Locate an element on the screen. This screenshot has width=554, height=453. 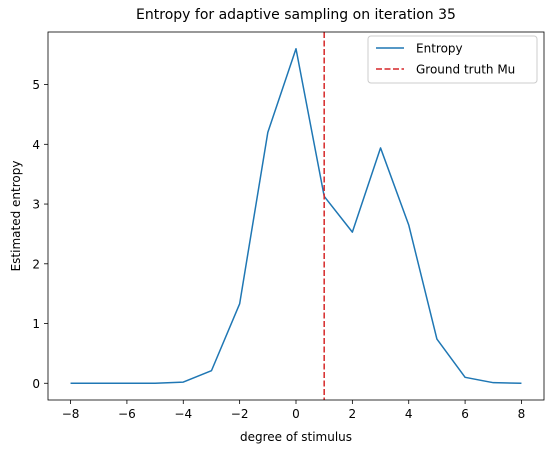
x-tick-label: 0 is located at coordinates (296, 414).